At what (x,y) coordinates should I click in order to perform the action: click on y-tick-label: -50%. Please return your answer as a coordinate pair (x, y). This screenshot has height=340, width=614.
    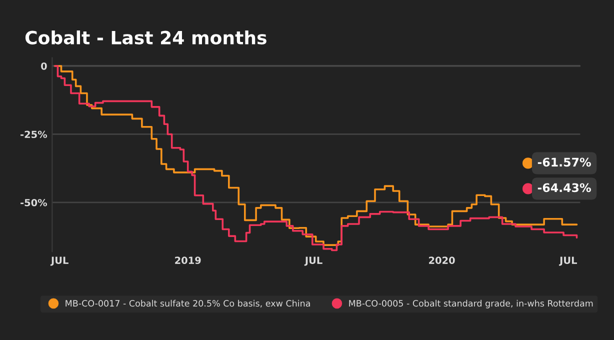
    Looking at the image, I should click on (34, 202).